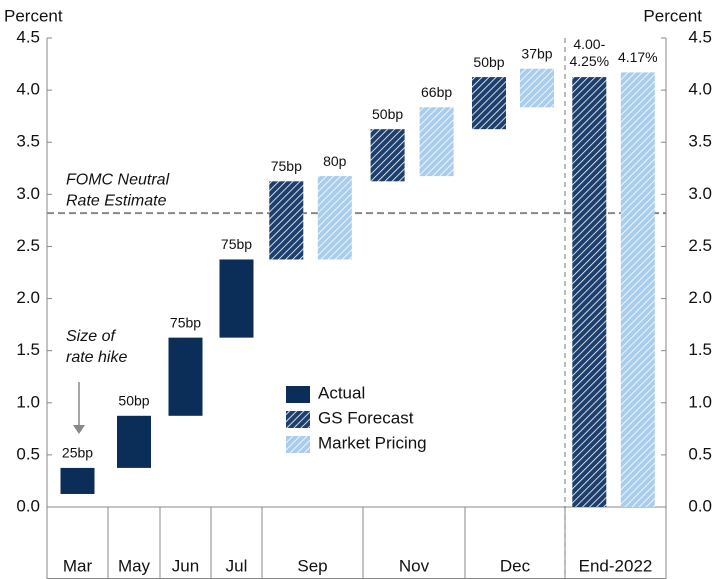  I want to click on y-axis-label: Percent, so click(33, 15).